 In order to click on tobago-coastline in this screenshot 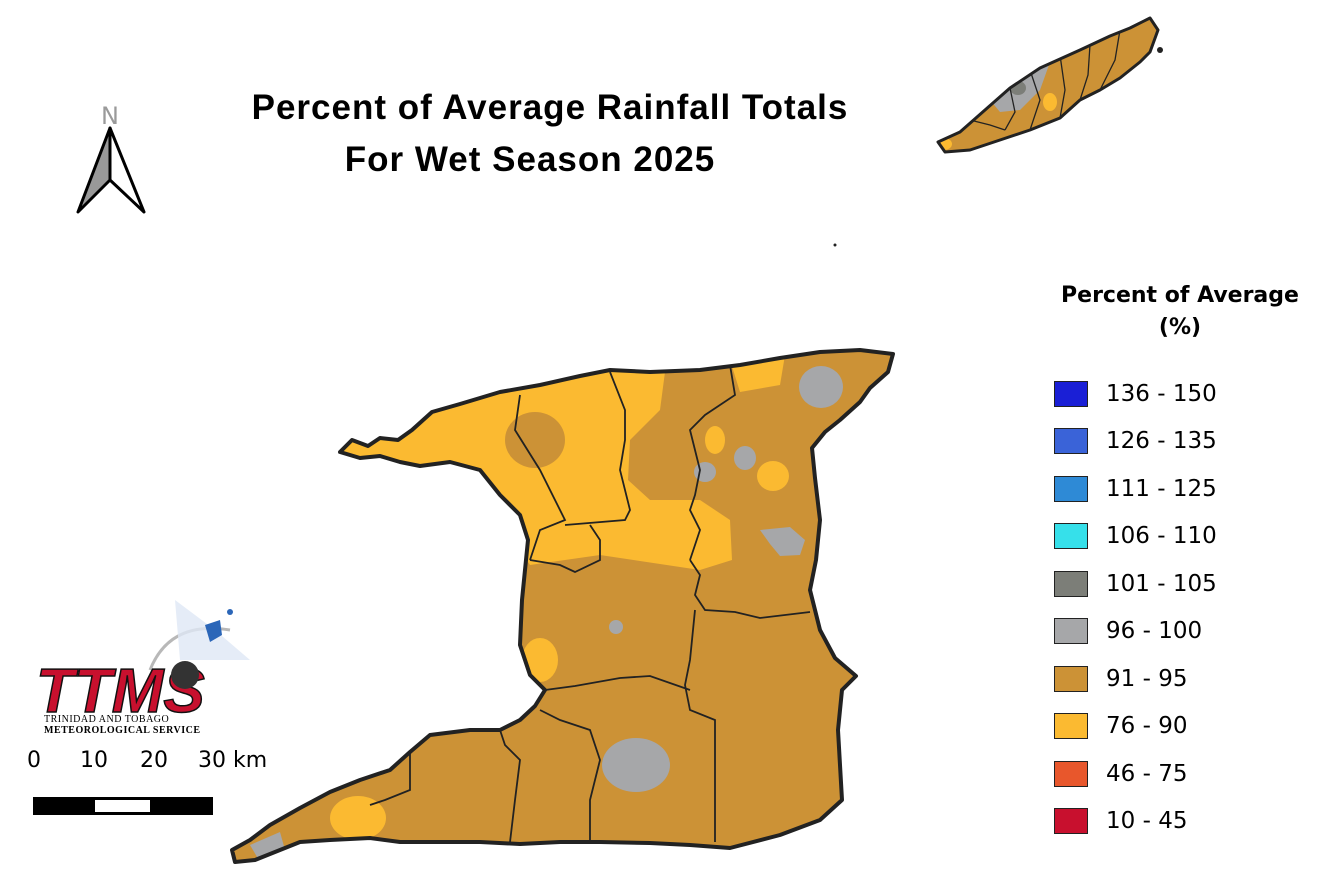, I will do `click(1048, 85)`.